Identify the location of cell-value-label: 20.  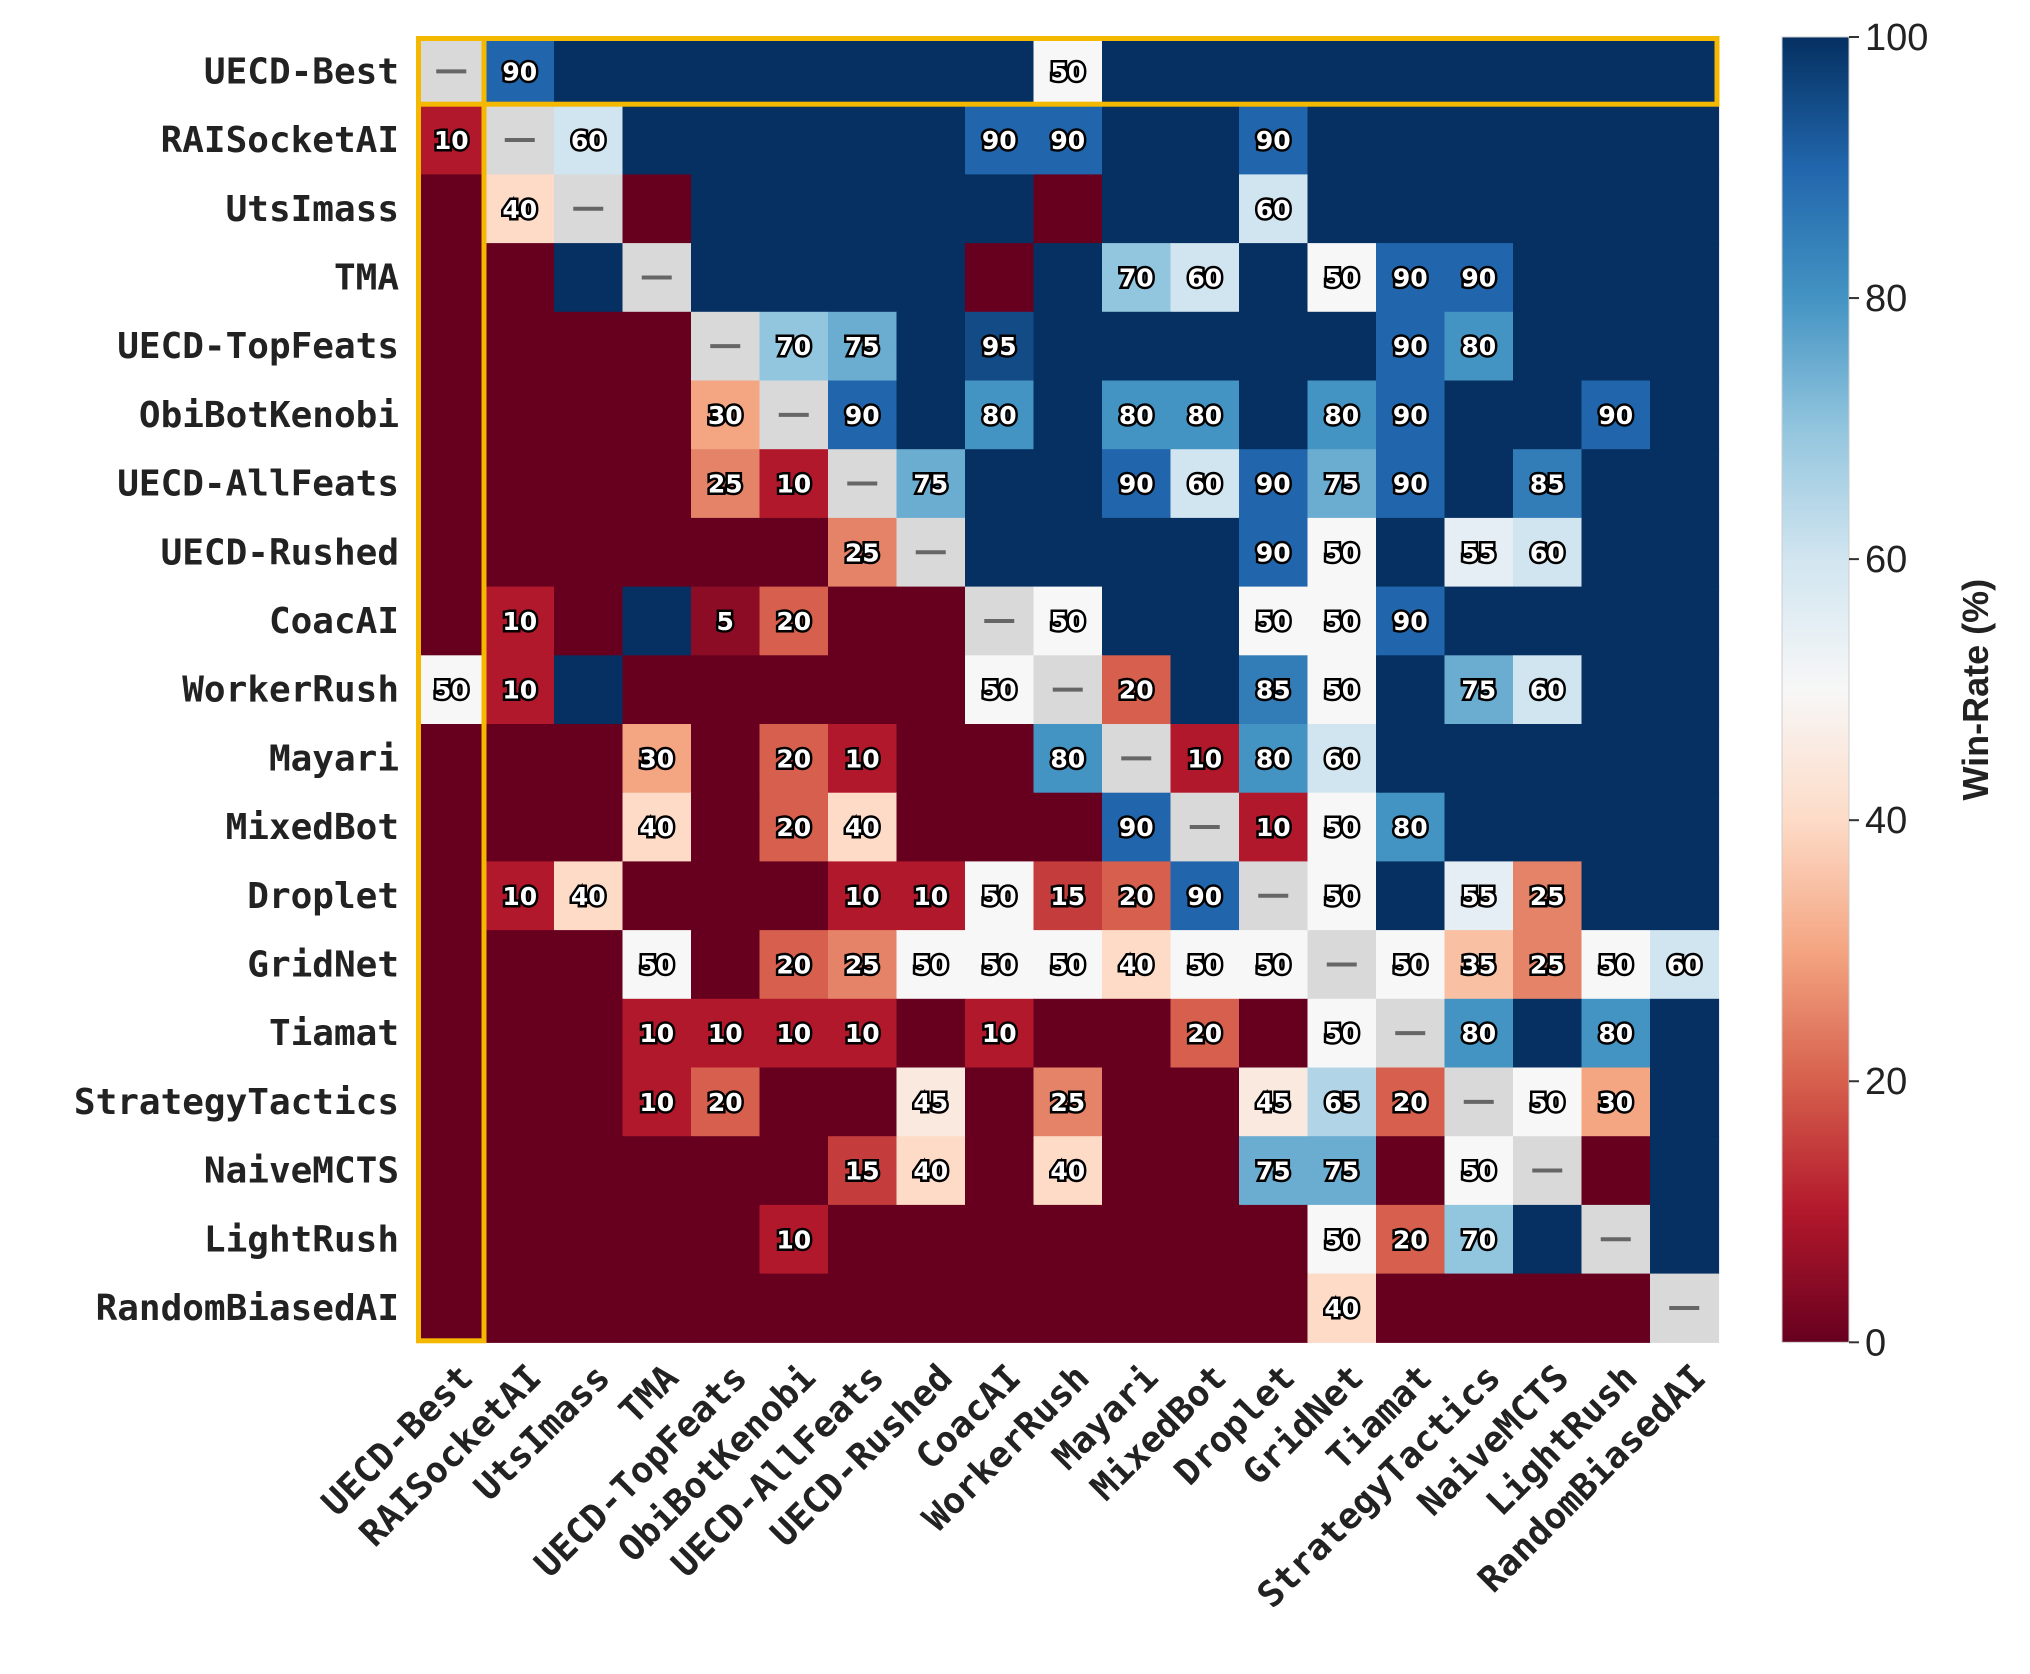
(793, 621).